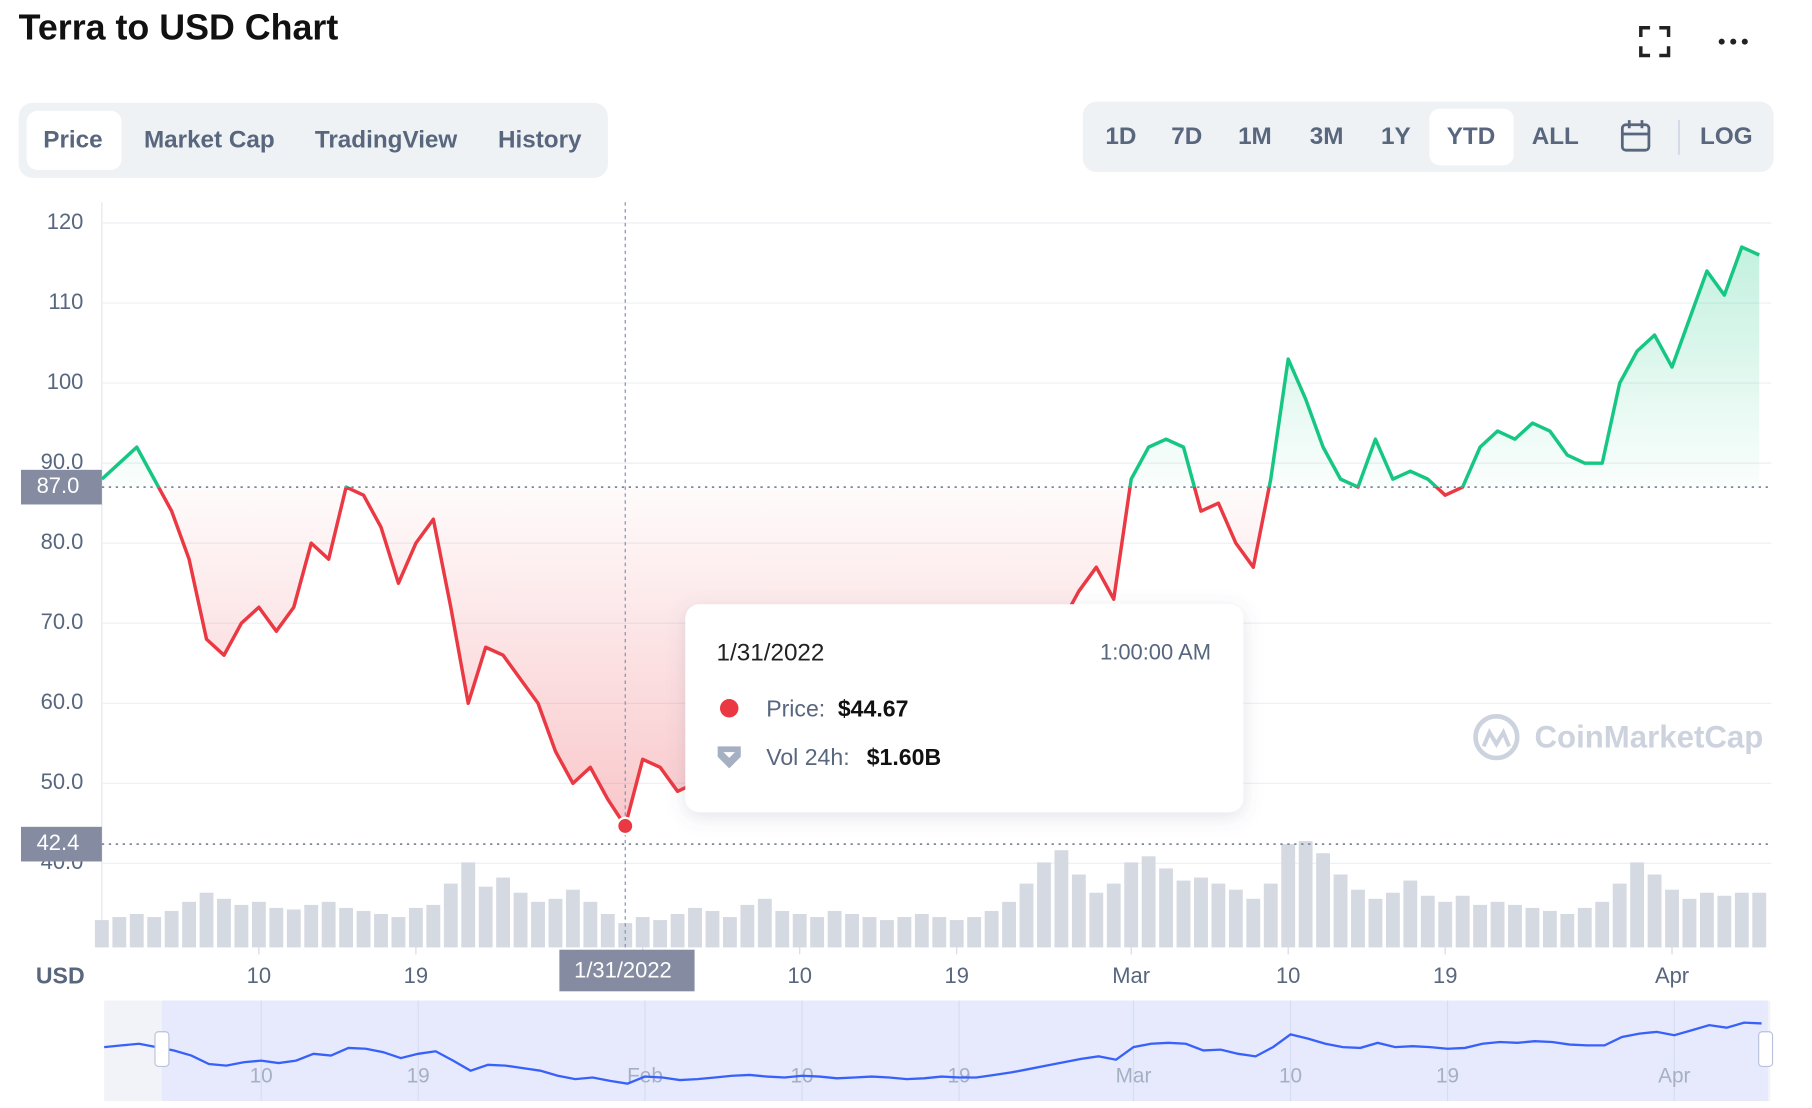 The height and width of the screenshot is (1108, 1812). I want to click on page-title: Terra to USD Chart, so click(179, 27).